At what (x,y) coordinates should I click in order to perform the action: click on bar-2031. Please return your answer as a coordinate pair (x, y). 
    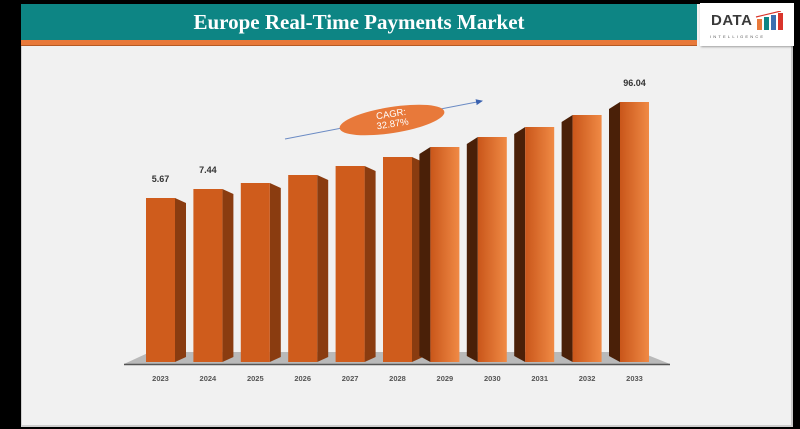
    Looking at the image, I should click on (540, 244).